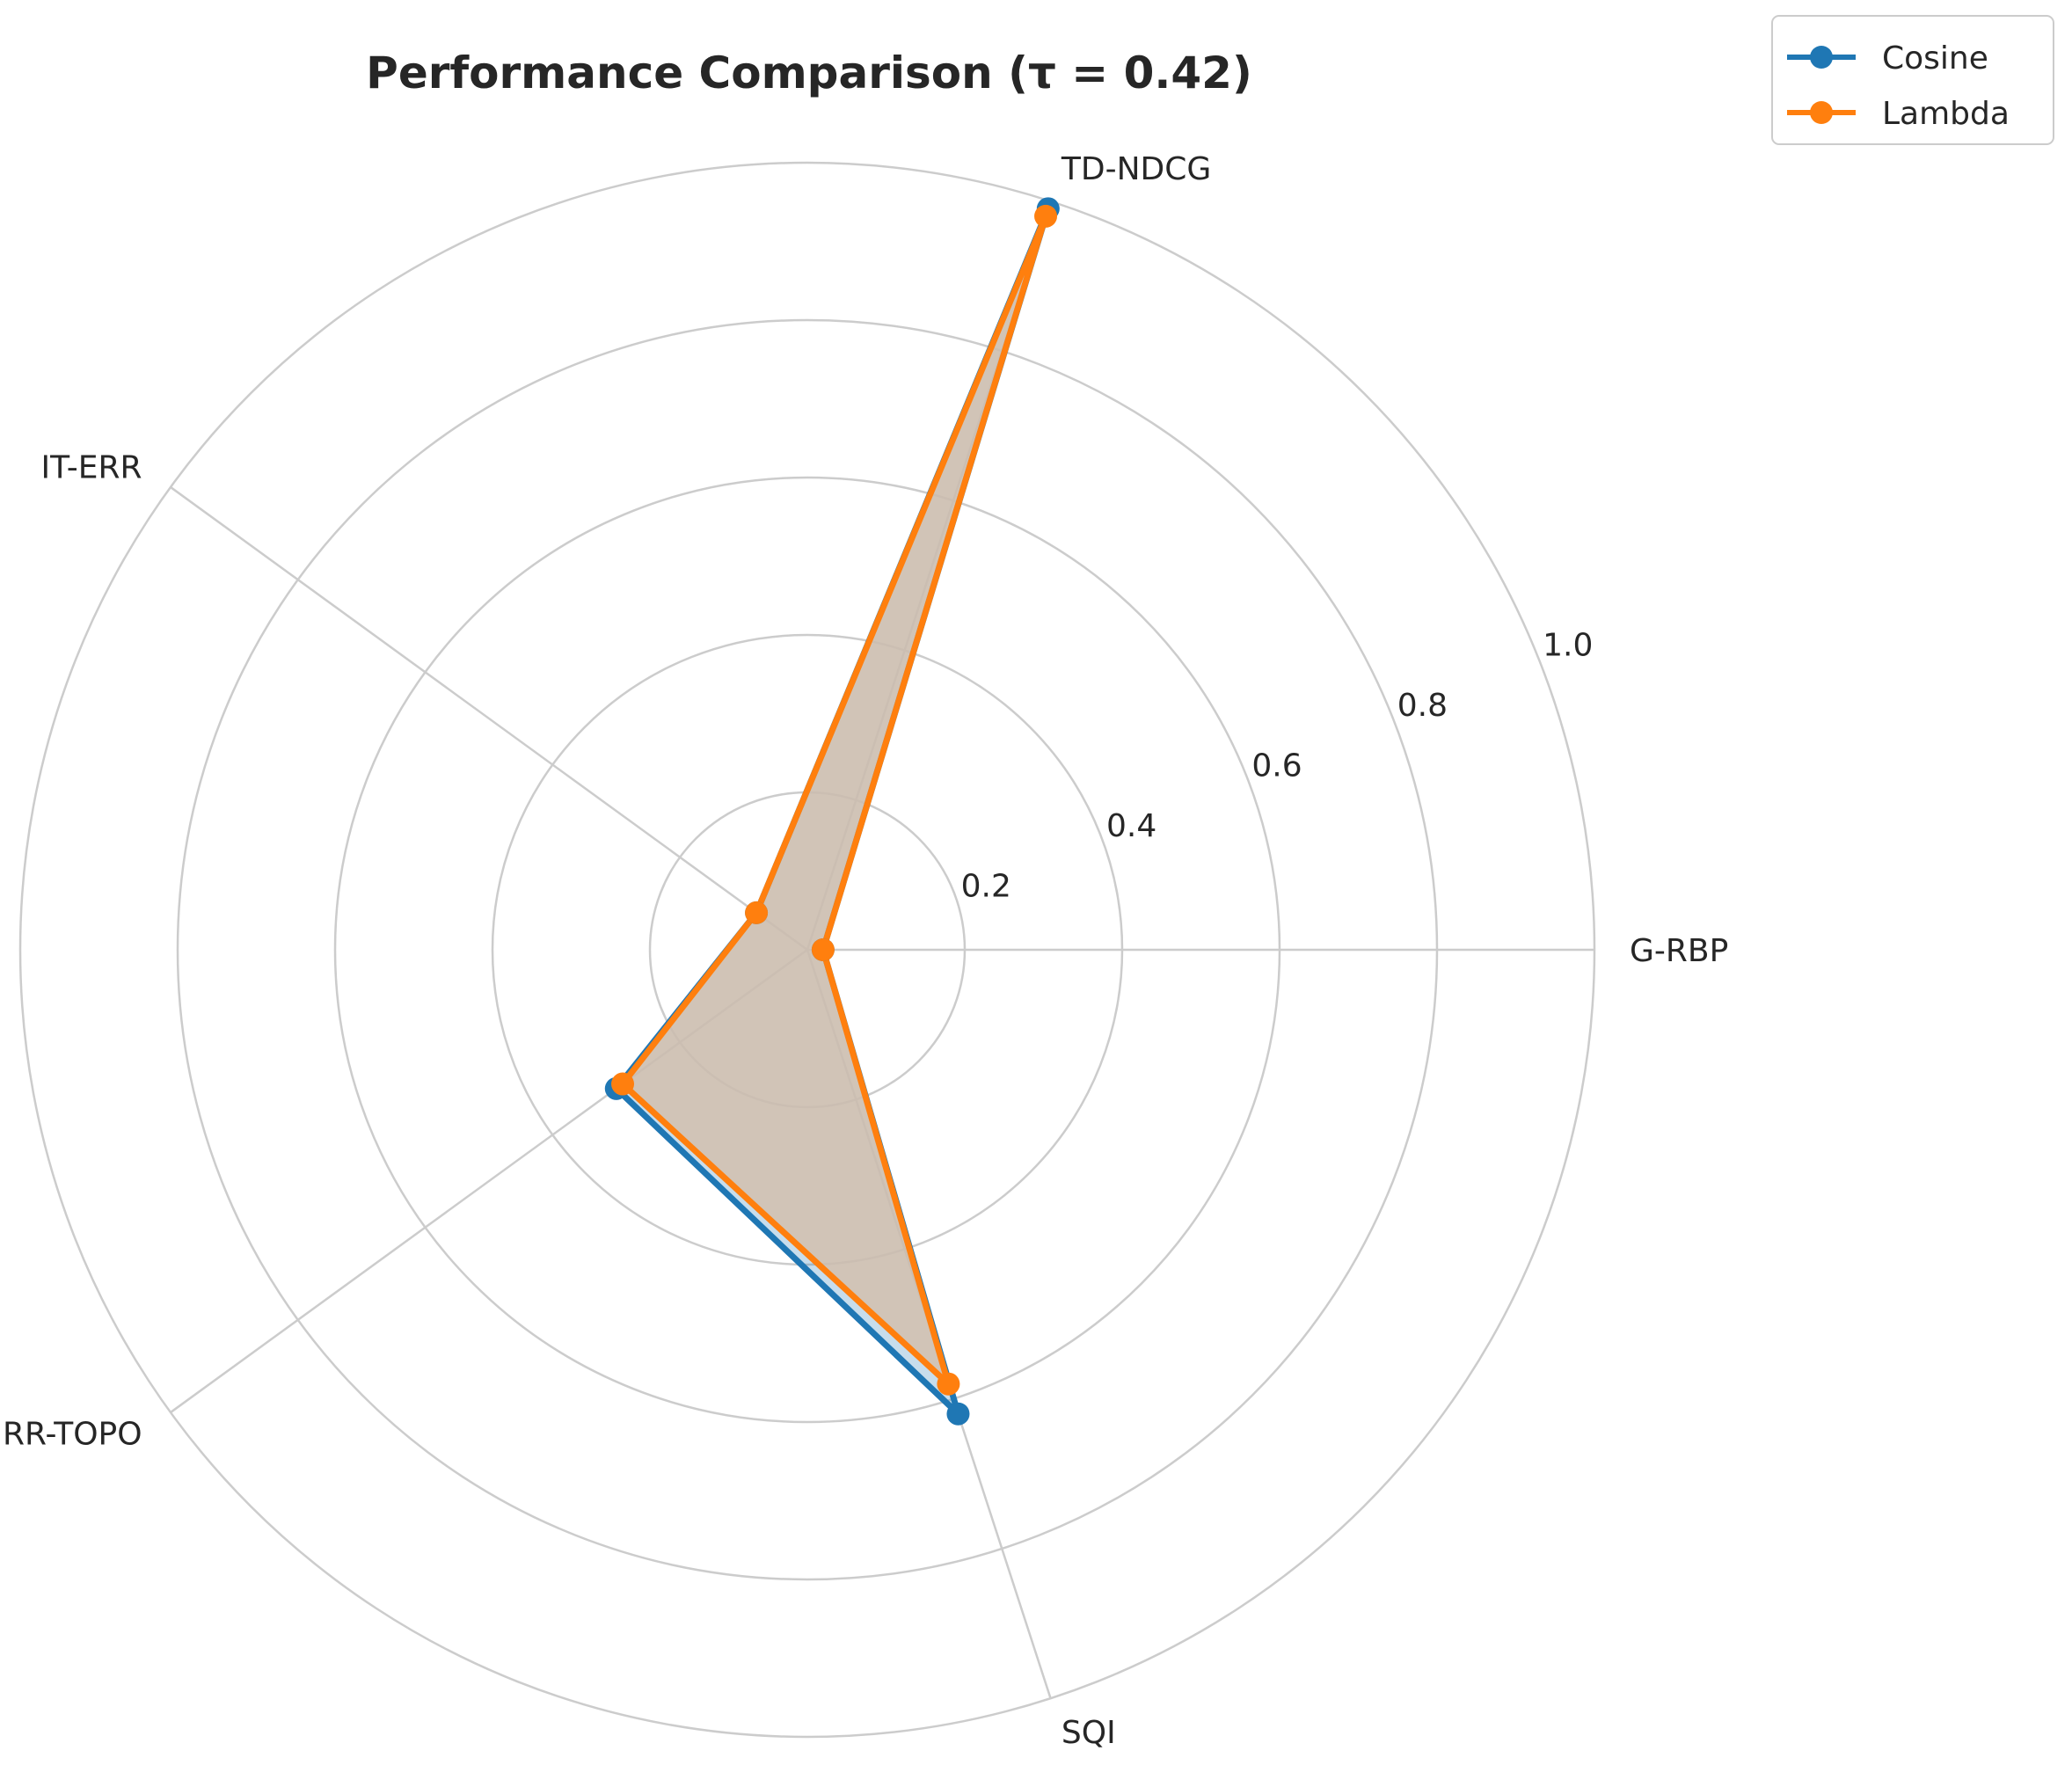  Describe the element at coordinates (757, 912) in the screenshot. I see `point-lambda-it-err` at that location.